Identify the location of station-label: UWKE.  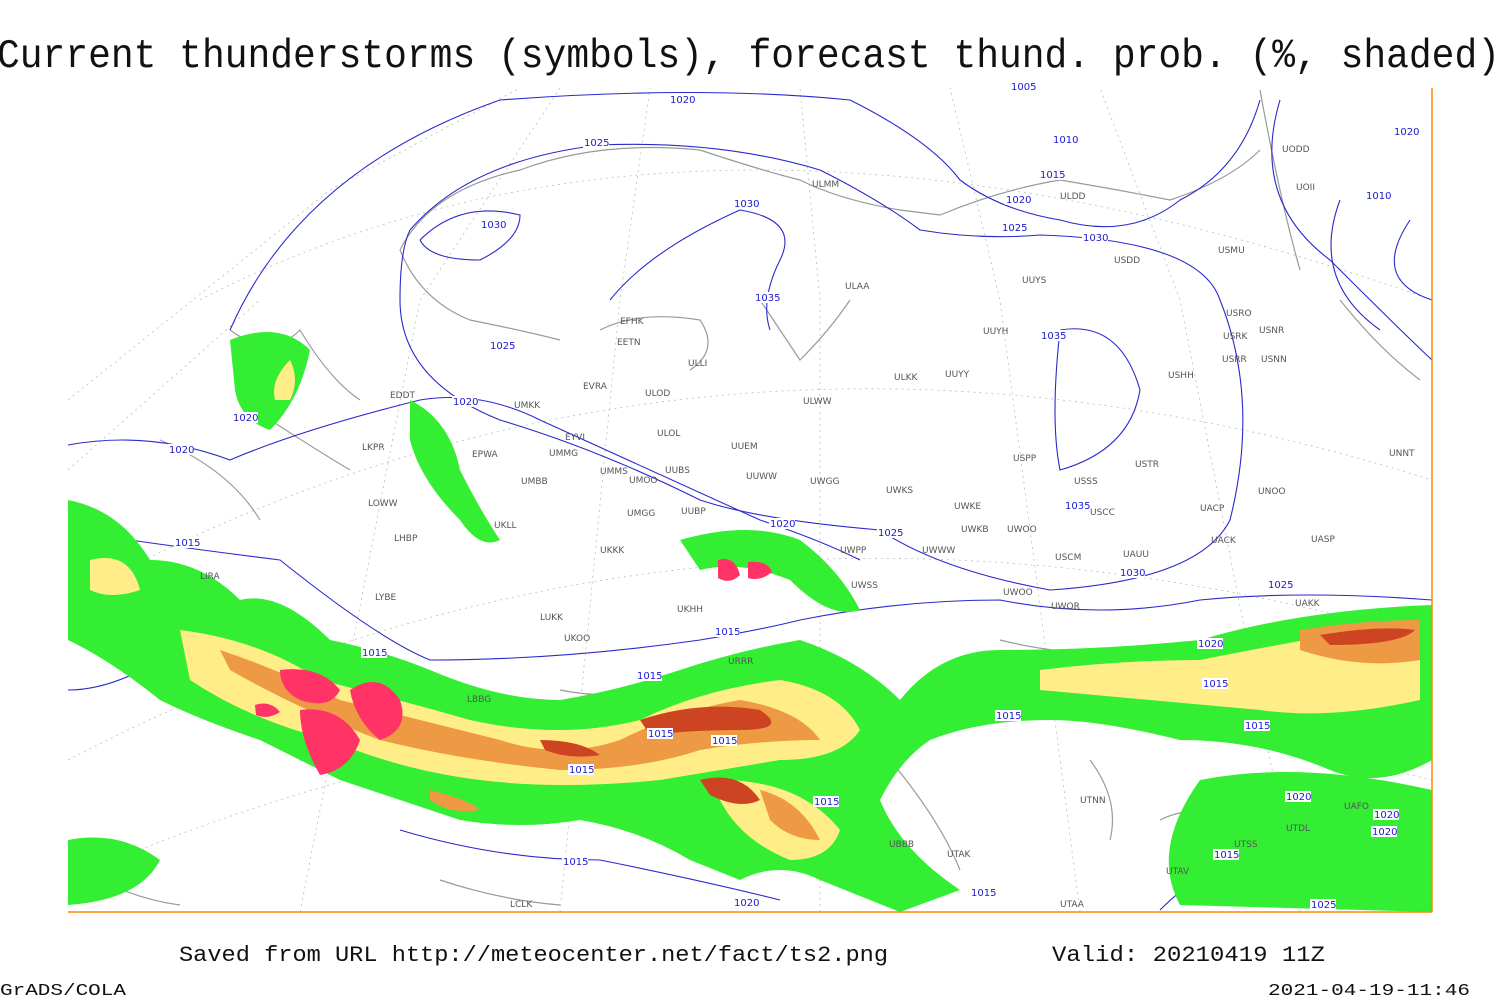
(967, 507).